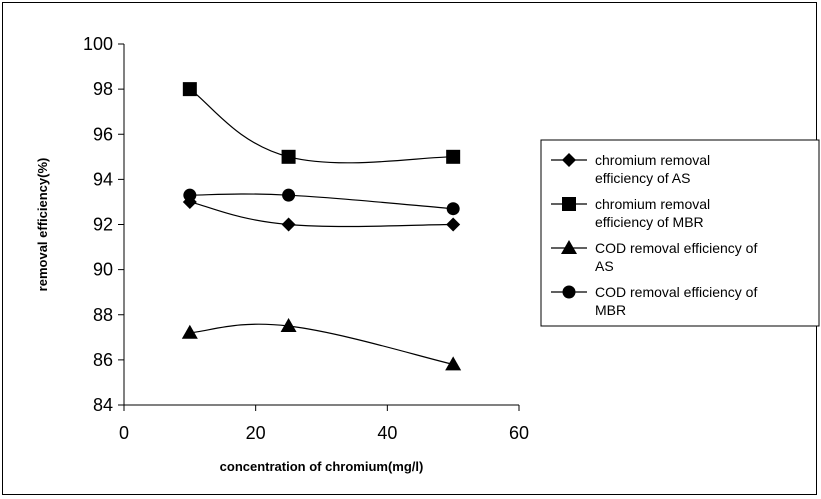 Image resolution: width=821 pixels, height=499 pixels. I want to click on legend-box, so click(680, 233).